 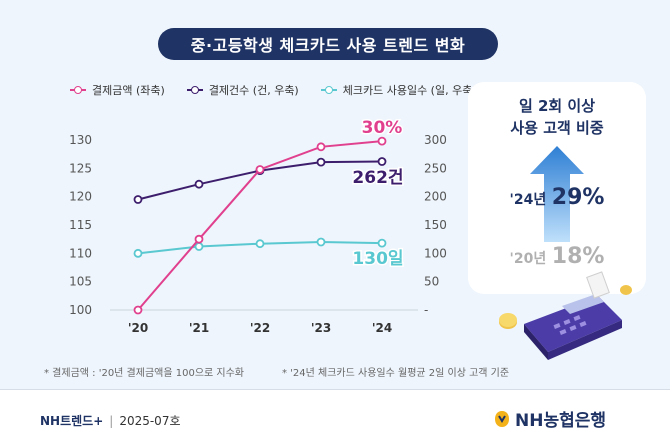 I want to click on up-arrow-icon, so click(x=557, y=194).